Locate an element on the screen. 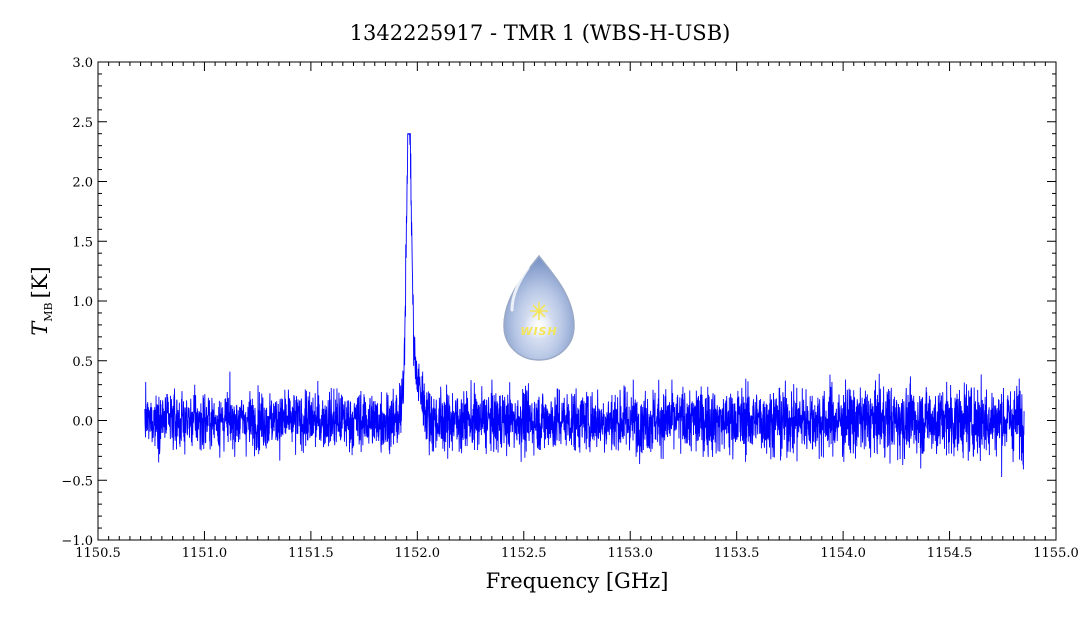  x-tick-label: 1154.0 is located at coordinates (843, 553).